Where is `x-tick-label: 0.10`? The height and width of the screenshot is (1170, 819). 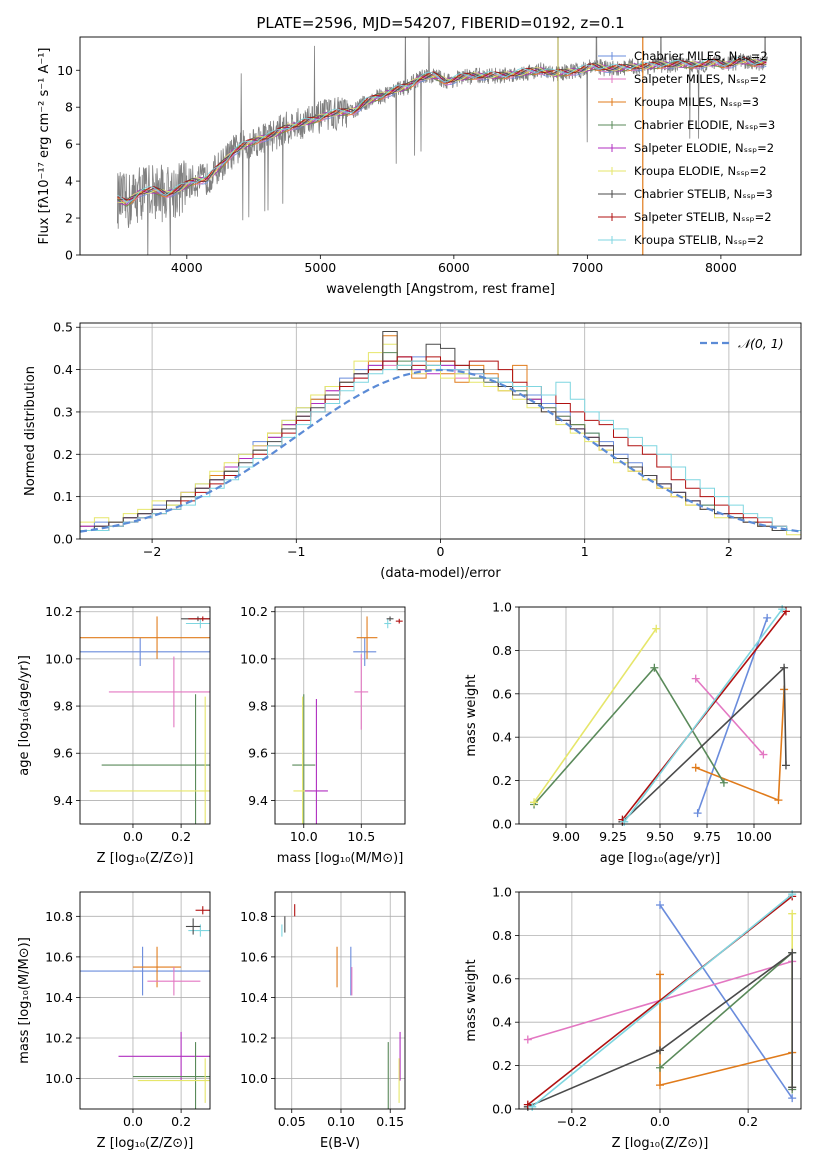 x-tick-label: 0.10 is located at coordinates (341, 1121).